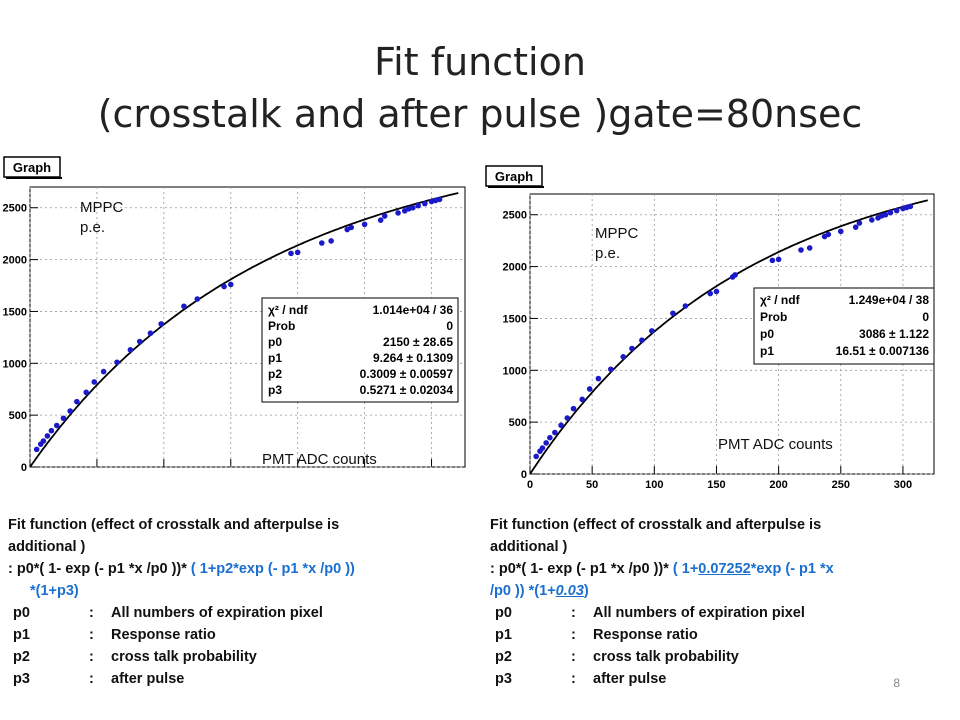  Describe the element at coordinates (480, 114) in the screenshot. I see `title-line-2: (crosstalk and after pulse )gate=80nsec` at that location.